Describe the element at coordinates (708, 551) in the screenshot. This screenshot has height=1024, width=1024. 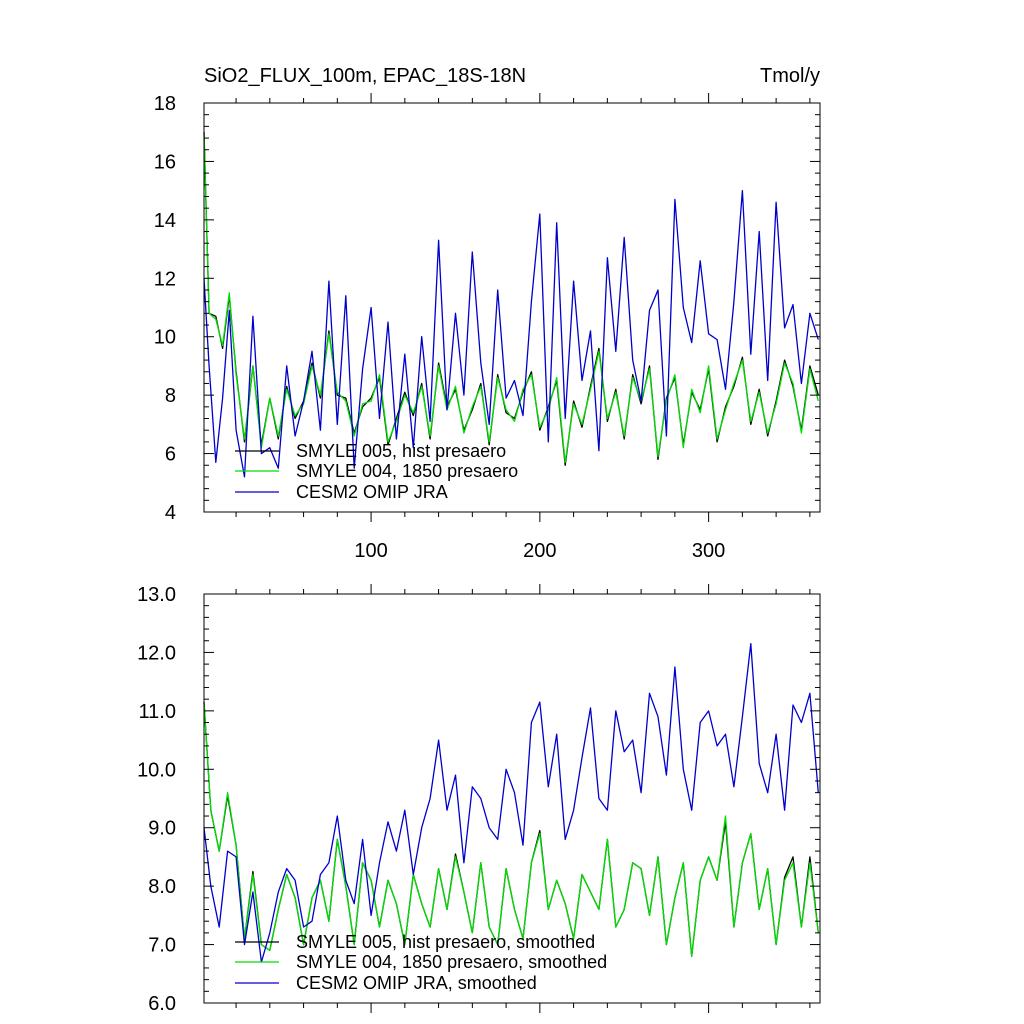
I see `x-tick-label: 300` at that location.